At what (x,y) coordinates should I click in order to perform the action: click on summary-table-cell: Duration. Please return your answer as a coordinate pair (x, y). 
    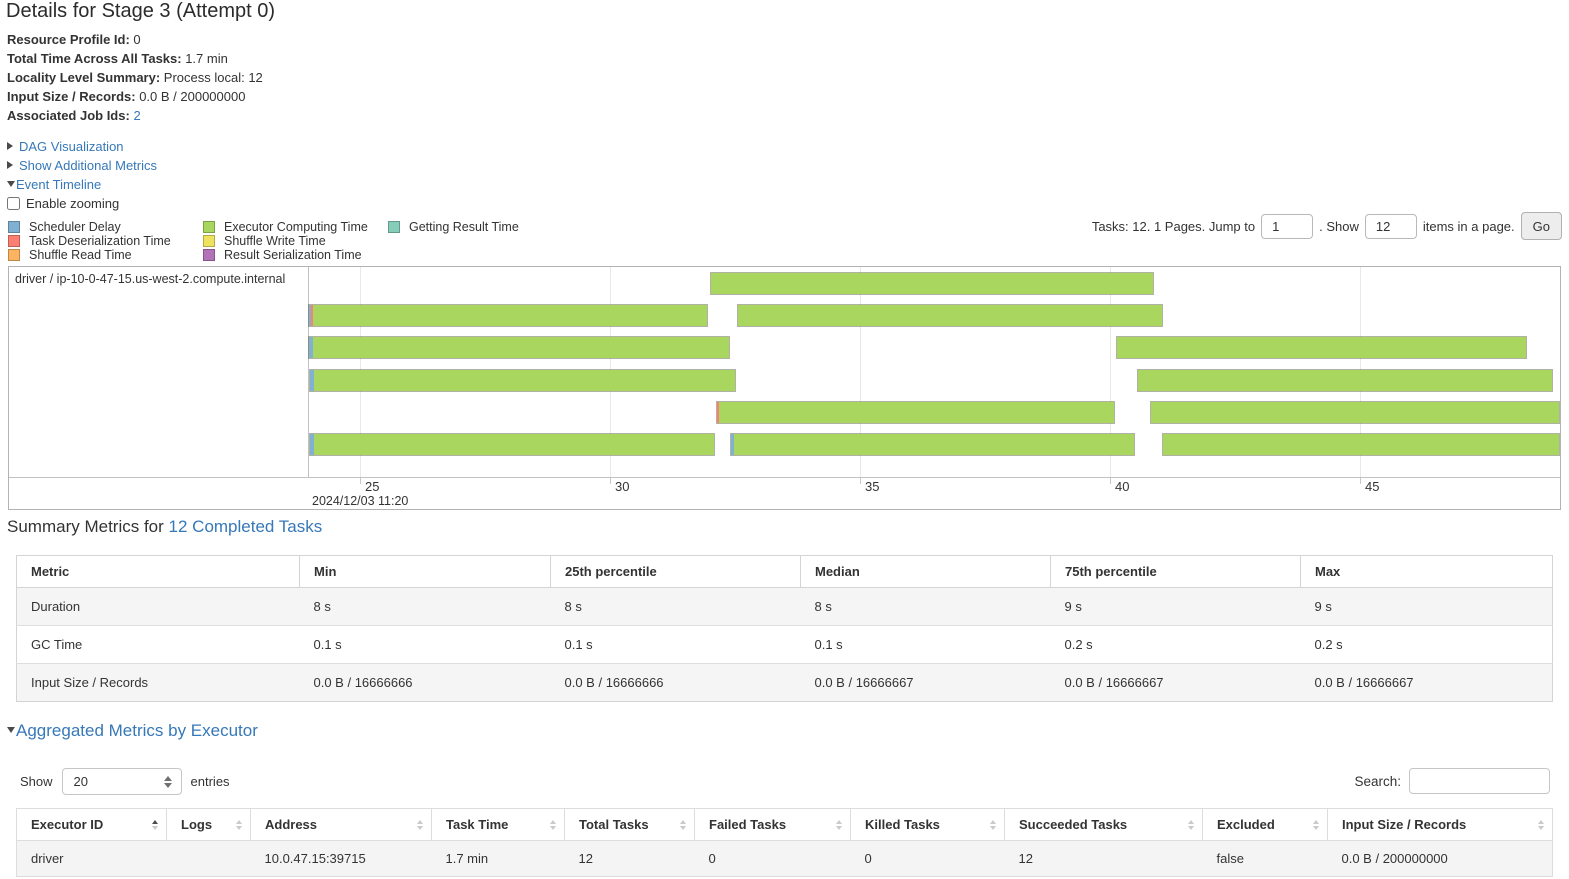
    Looking at the image, I should click on (158, 606).